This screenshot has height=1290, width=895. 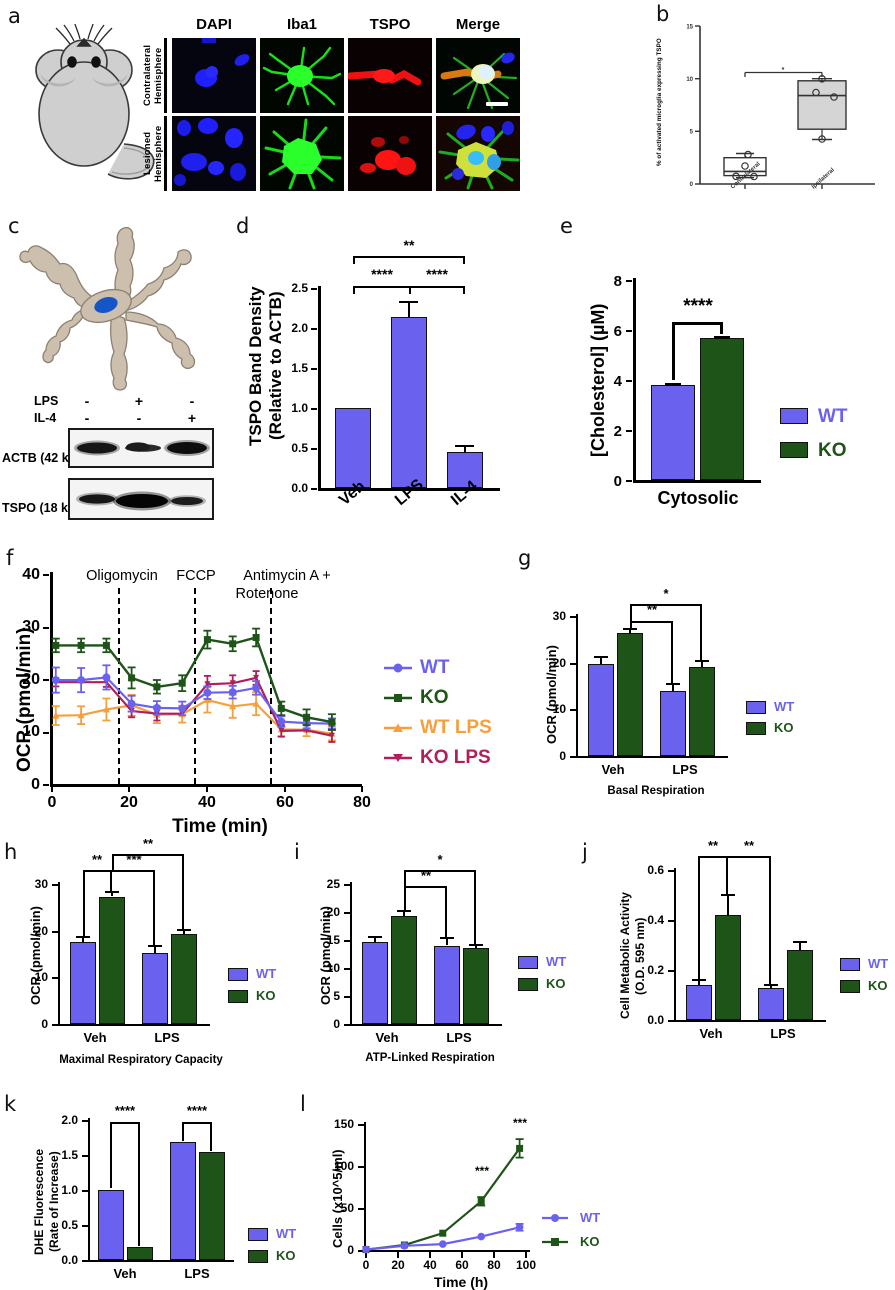 What do you see at coordinates (197, 1110) in the screenshot?
I see `panel-k-sig2-text: ****` at bounding box center [197, 1110].